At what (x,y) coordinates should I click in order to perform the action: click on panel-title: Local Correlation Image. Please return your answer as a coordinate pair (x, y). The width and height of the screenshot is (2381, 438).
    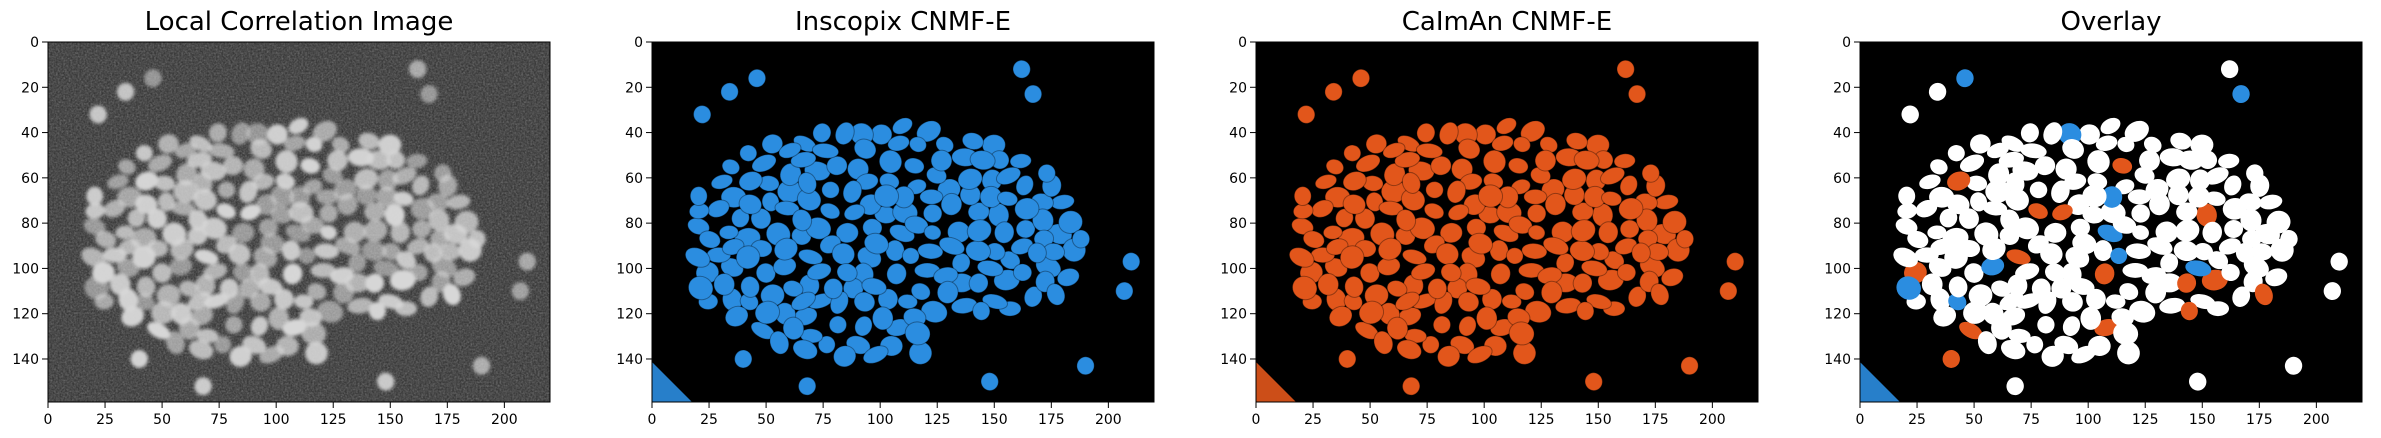
    Looking at the image, I should click on (299, 22).